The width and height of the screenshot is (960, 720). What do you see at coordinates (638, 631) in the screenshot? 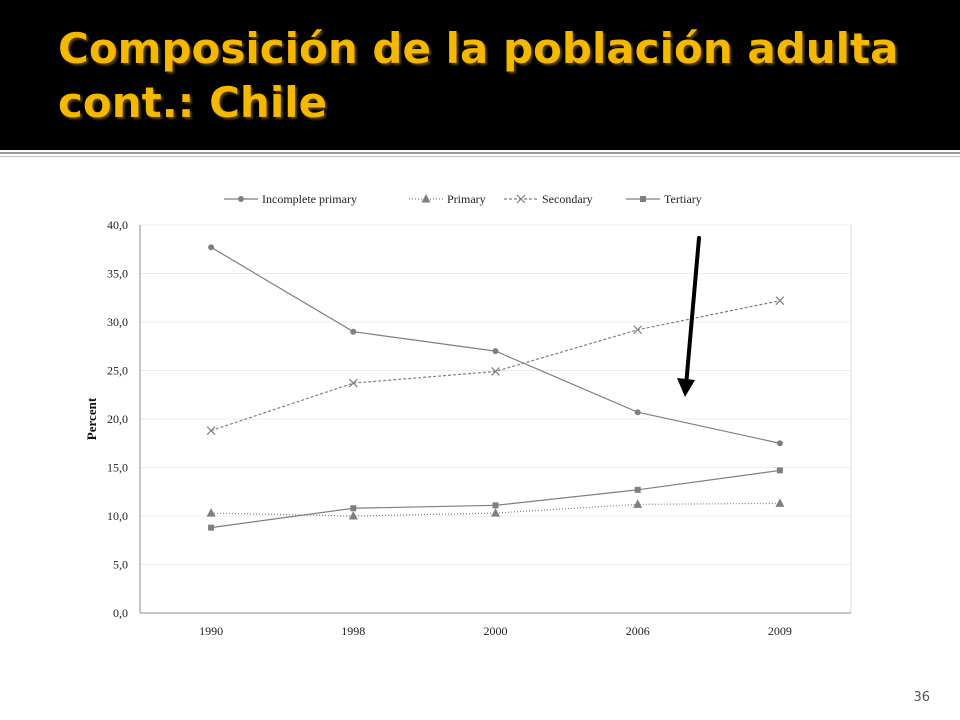
I see `x-tick-label: 2006` at bounding box center [638, 631].